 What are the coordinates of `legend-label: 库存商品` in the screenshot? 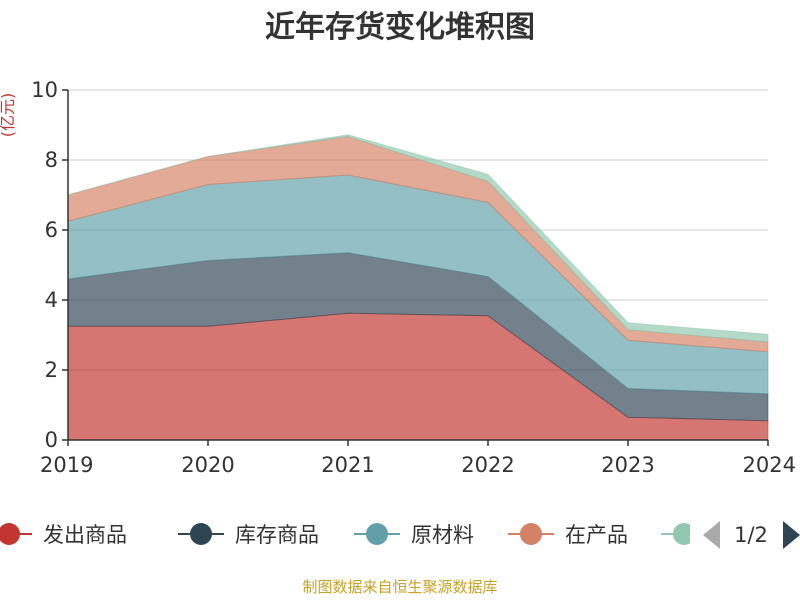 It's located at (277, 535).